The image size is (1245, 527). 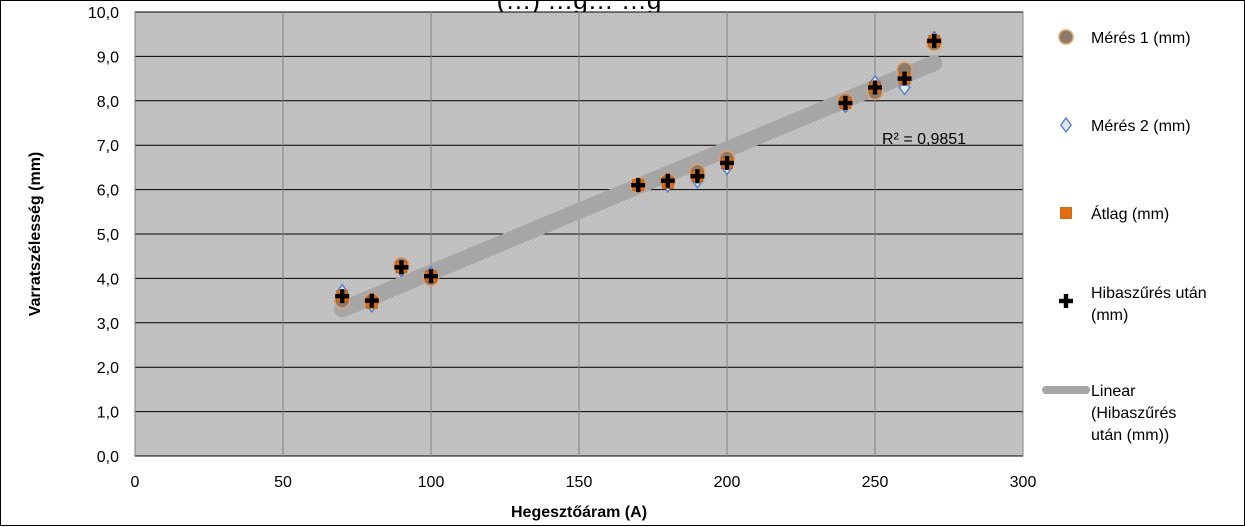 What do you see at coordinates (1133, 304) in the screenshot?
I see `legend-item: Hibaszűrés után (mm)` at bounding box center [1133, 304].